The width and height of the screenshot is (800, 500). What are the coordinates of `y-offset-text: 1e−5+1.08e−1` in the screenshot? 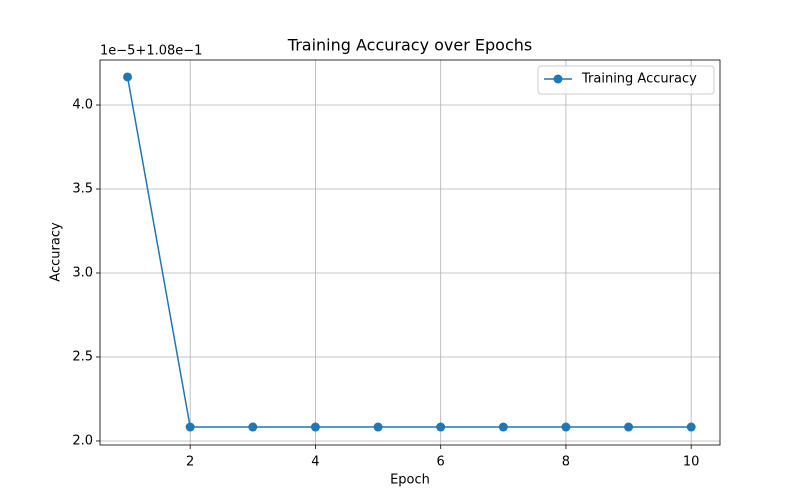 It's located at (151, 51).